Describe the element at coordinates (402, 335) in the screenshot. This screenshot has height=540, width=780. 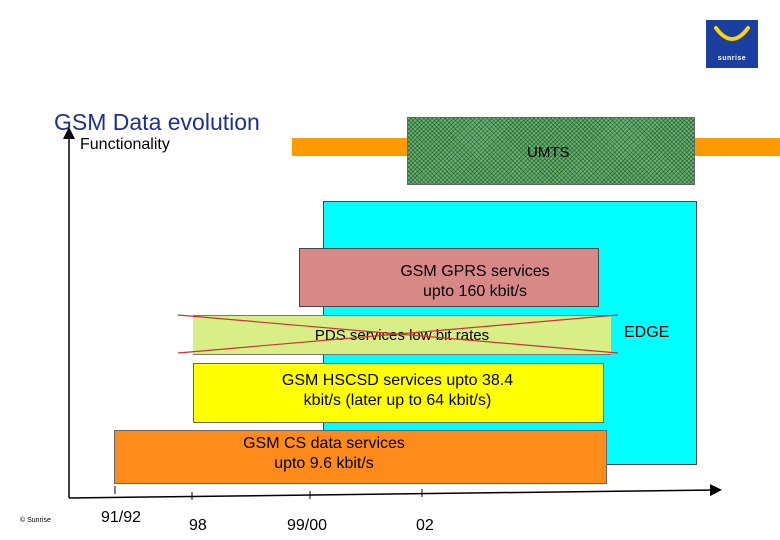
I see `pds-label: PDS services low bit rates` at that location.